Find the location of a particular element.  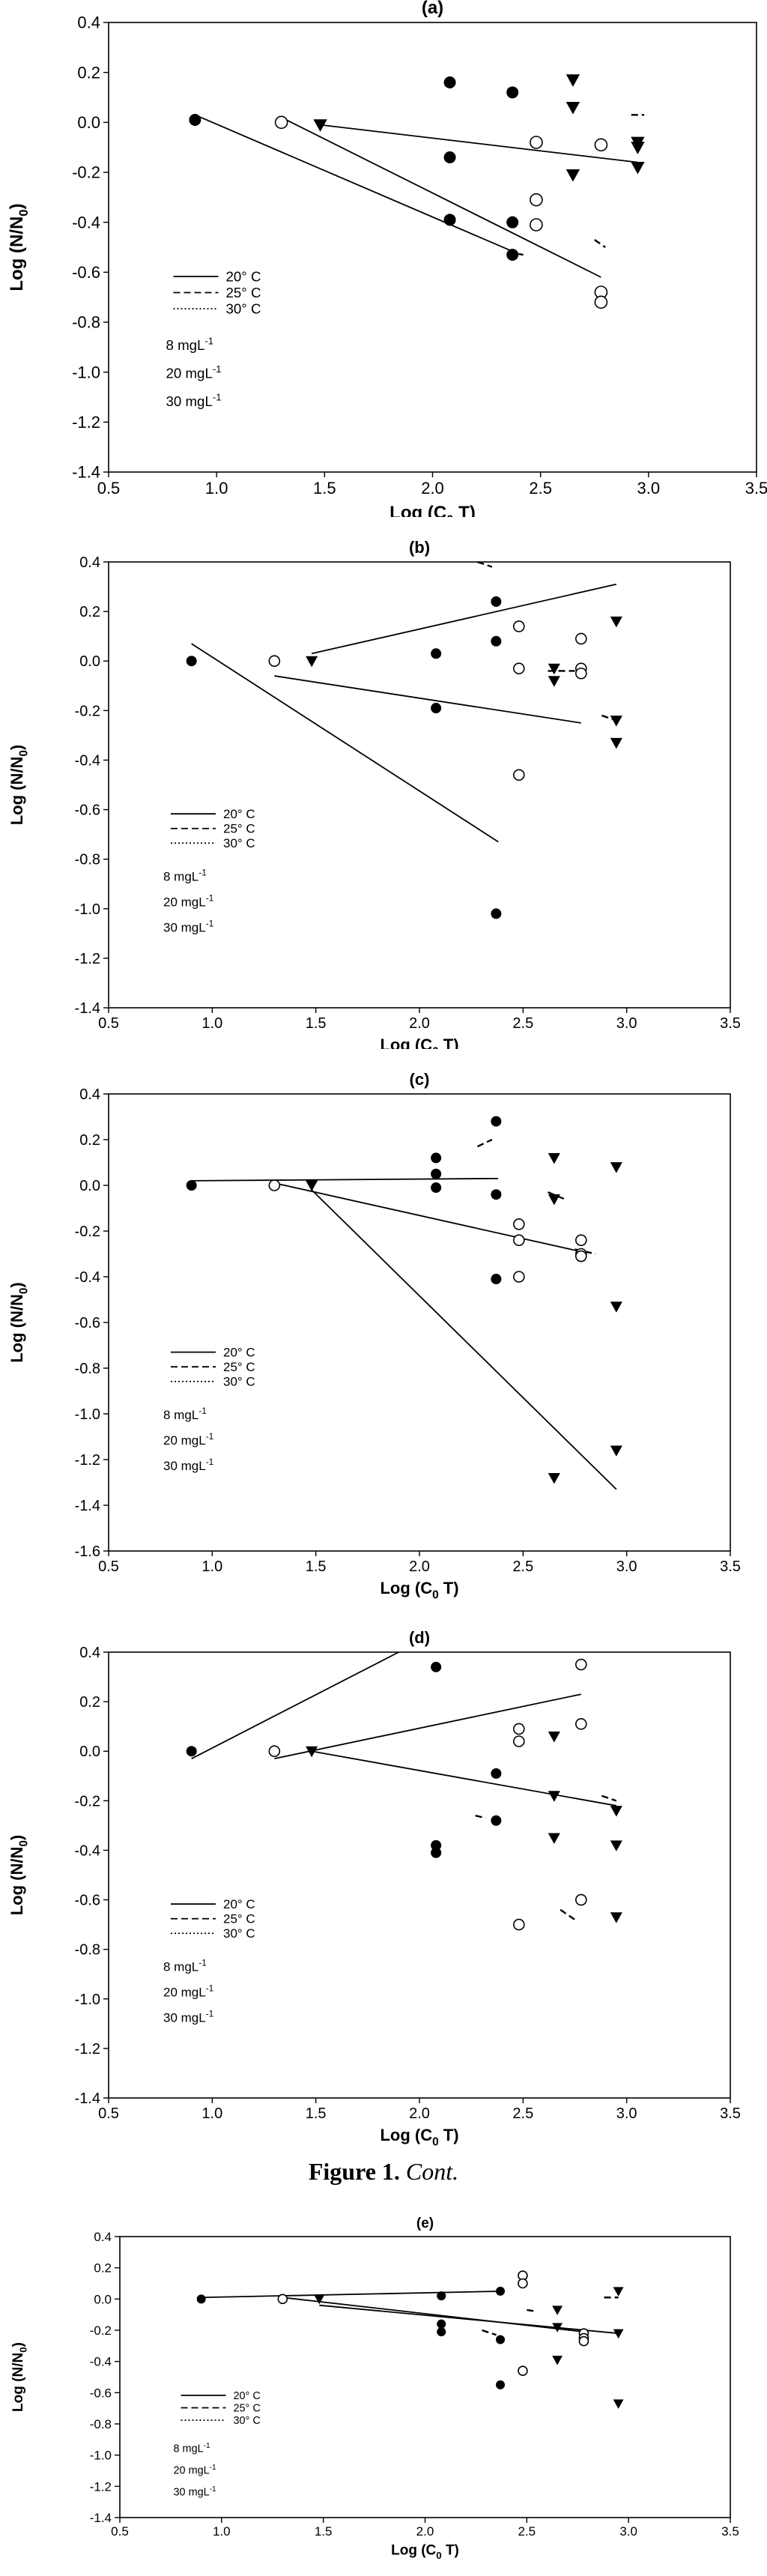

series-filled-triangle is located at coordinates (479, 128).